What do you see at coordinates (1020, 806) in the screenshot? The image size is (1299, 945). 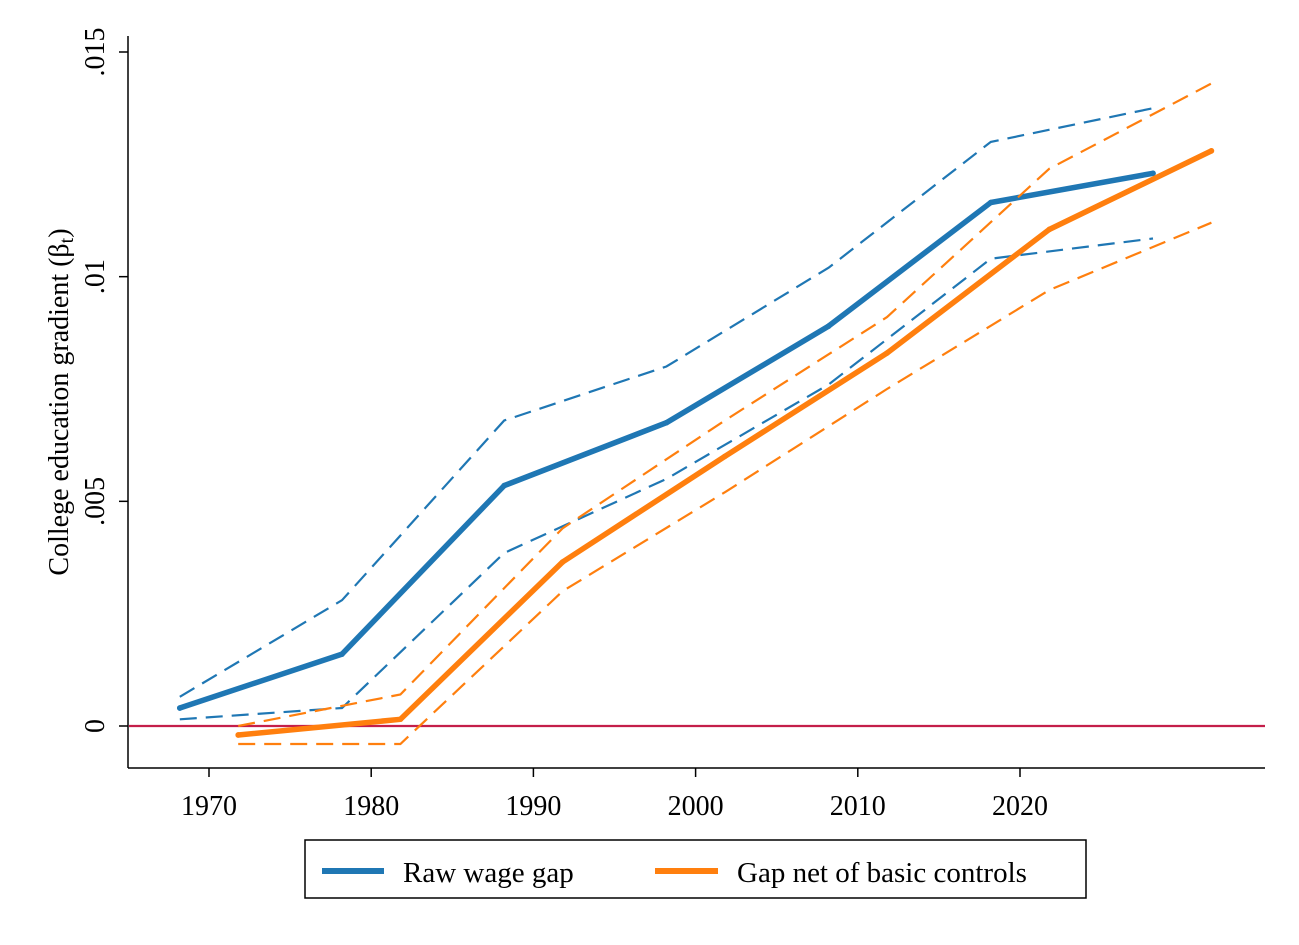 I see `x-tick-label: 2020` at bounding box center [1020, 806].